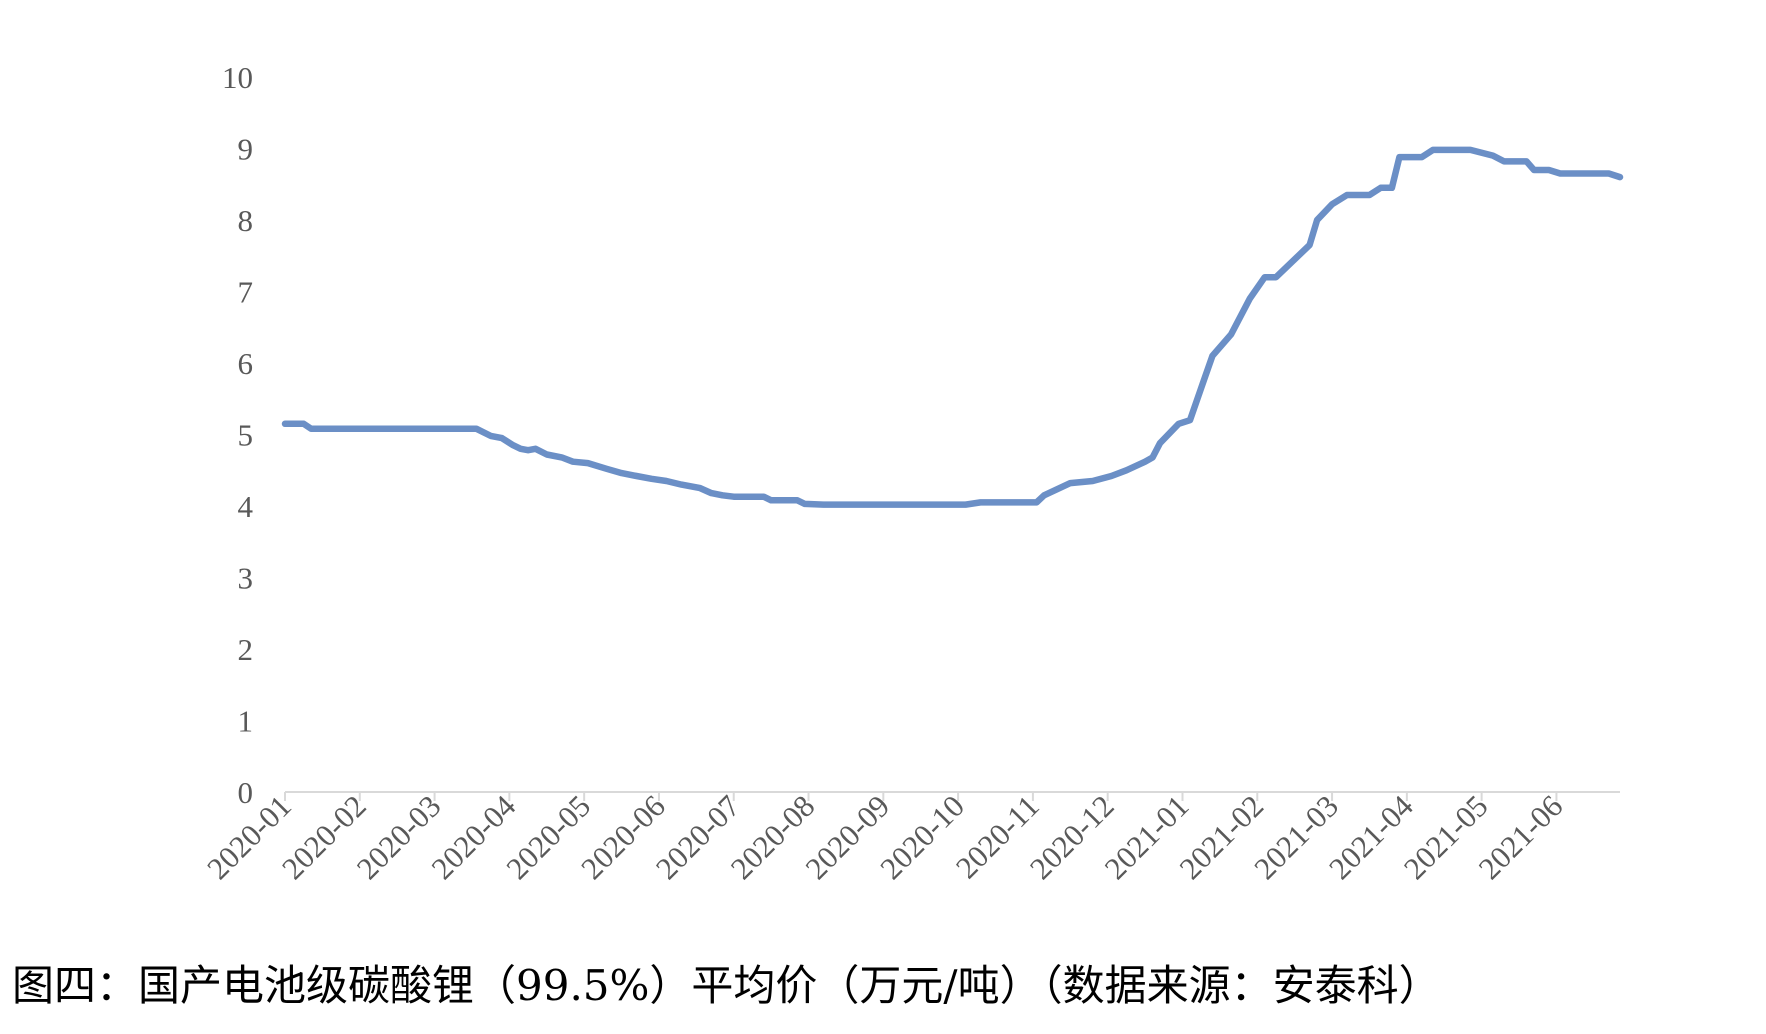 This screenshot has height=1034, width=1766. I want to click on y-tick-label: 7, so click(246, 292).